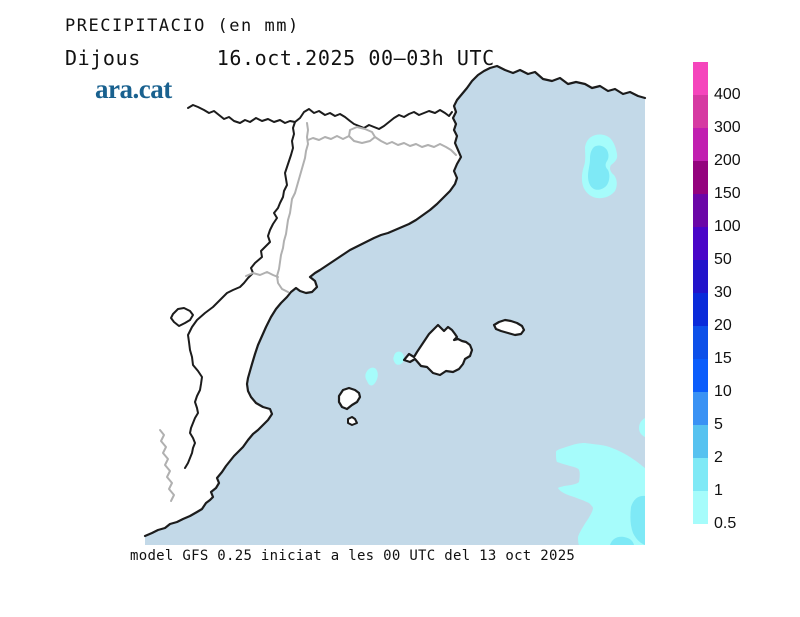  Describe the element at coordinates (637, 520) in the screenshot. I see `precip-patch-southeast-inner-right` at that location.